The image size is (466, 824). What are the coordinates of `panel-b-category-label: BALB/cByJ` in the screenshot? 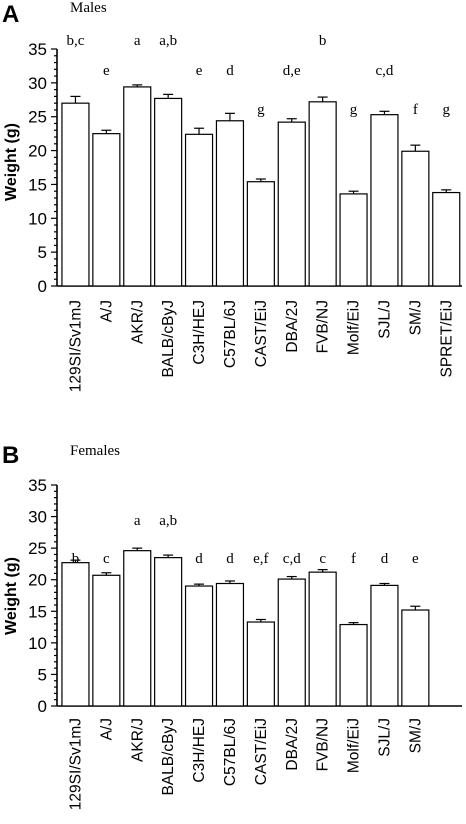 It's located at (168, 757).